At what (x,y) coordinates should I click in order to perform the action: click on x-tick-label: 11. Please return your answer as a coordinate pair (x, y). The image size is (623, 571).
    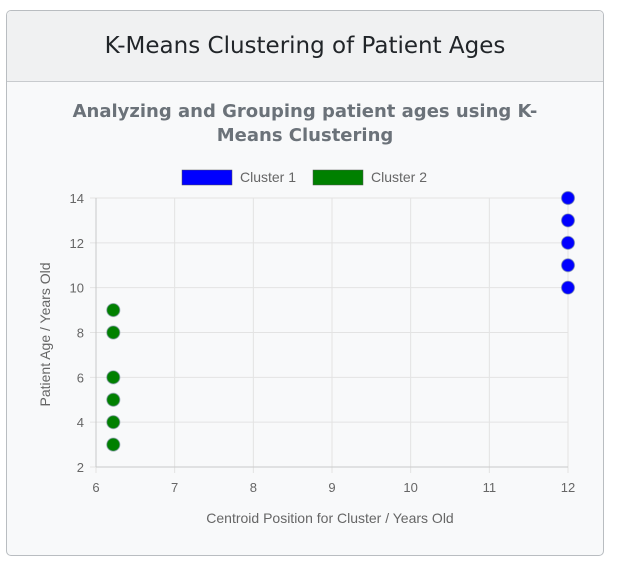
    Looking at the image, I should click on (490, 487).